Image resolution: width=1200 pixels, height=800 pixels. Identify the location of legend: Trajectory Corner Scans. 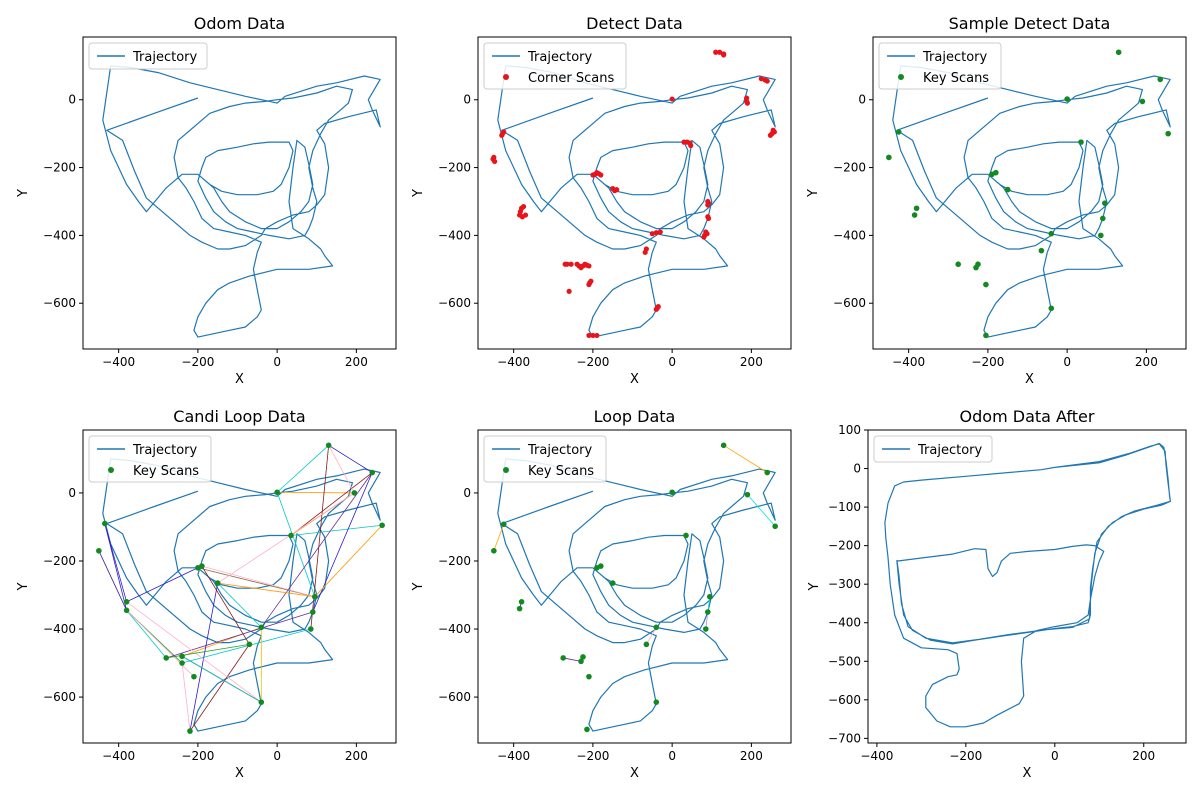
(555, 66).